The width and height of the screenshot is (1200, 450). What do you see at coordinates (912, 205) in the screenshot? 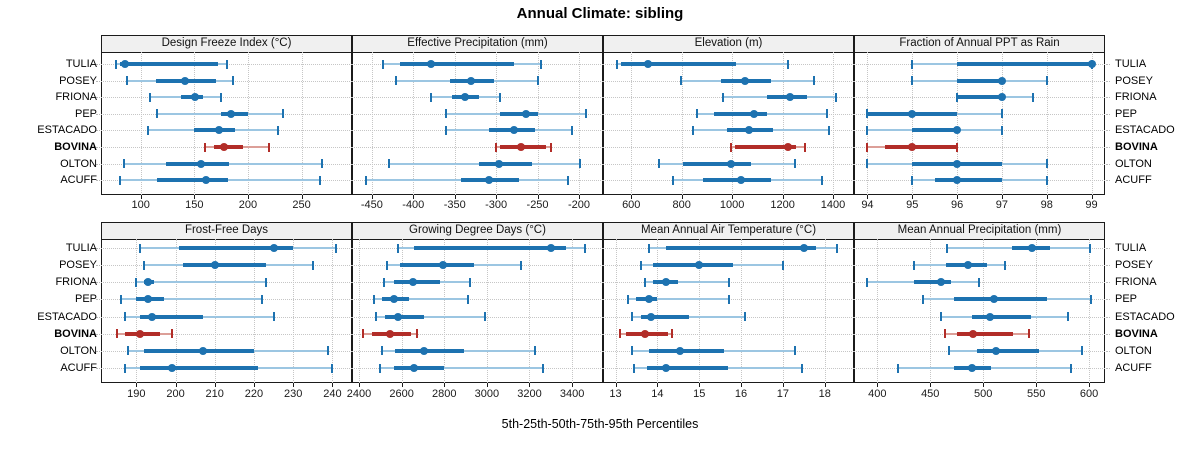
I see `axis-tick-label: 95` at bounding box center [912, 205].